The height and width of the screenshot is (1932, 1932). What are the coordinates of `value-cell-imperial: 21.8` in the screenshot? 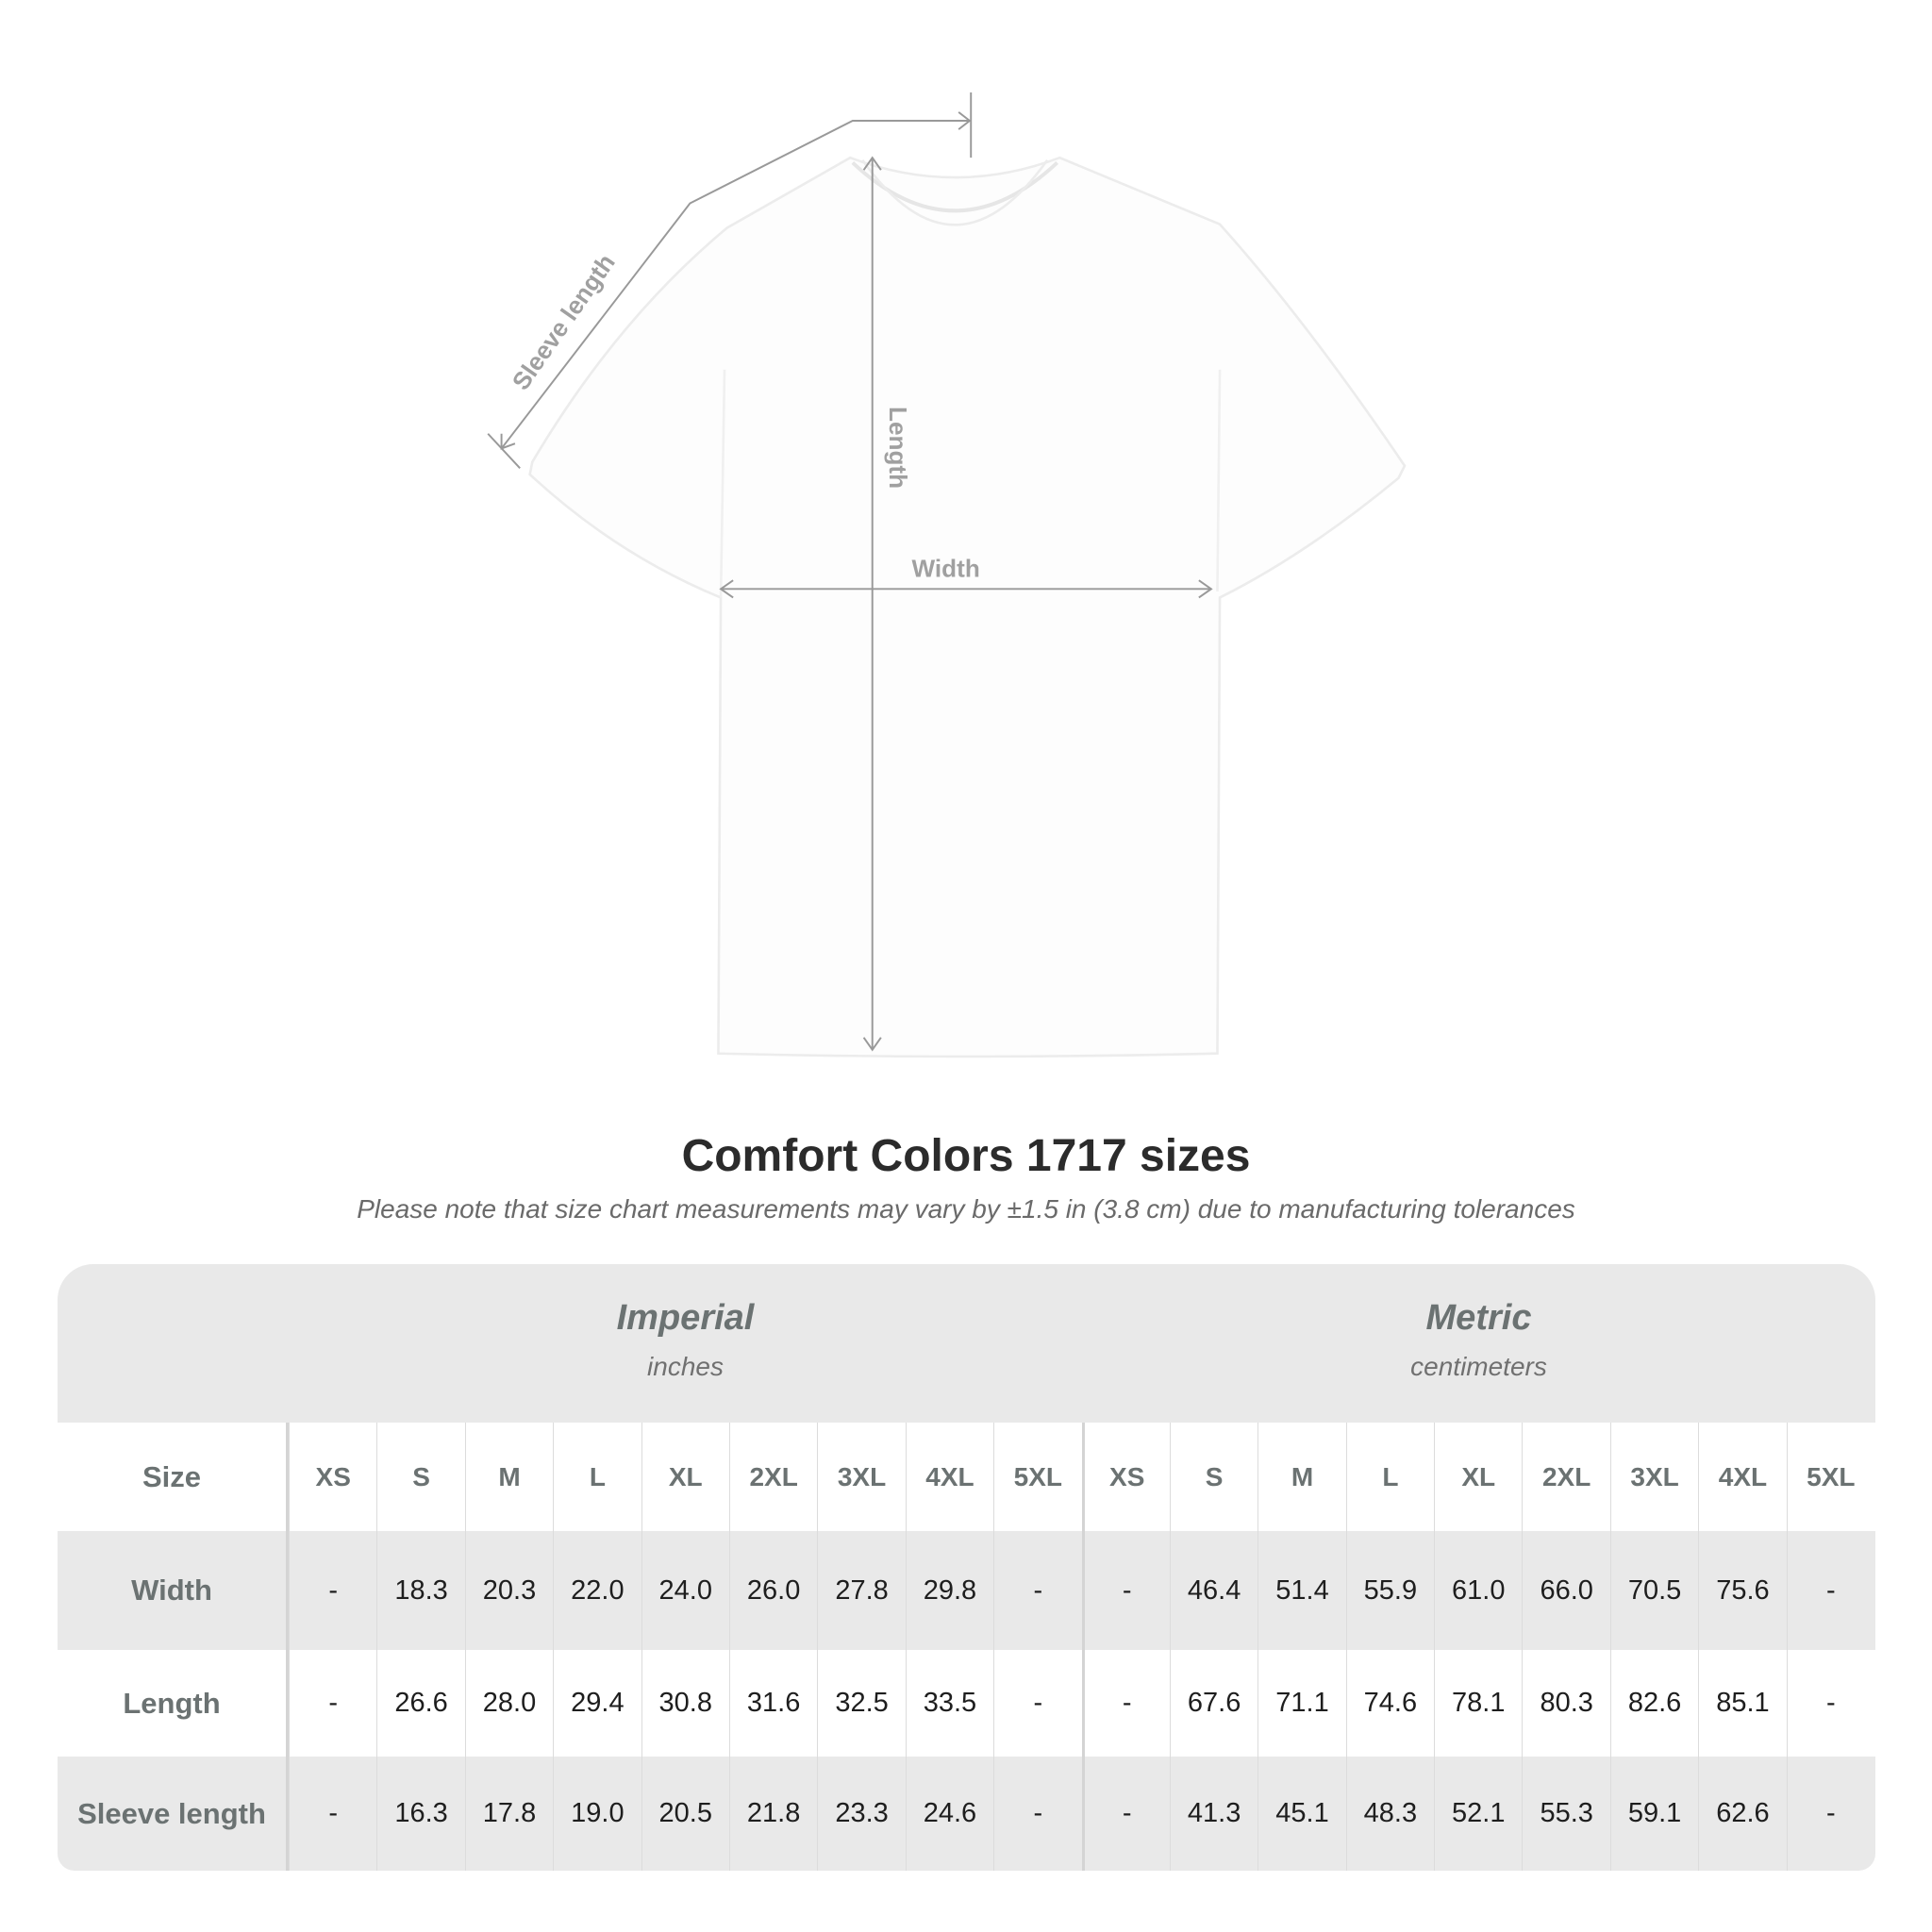 It's located at (773, 1814).